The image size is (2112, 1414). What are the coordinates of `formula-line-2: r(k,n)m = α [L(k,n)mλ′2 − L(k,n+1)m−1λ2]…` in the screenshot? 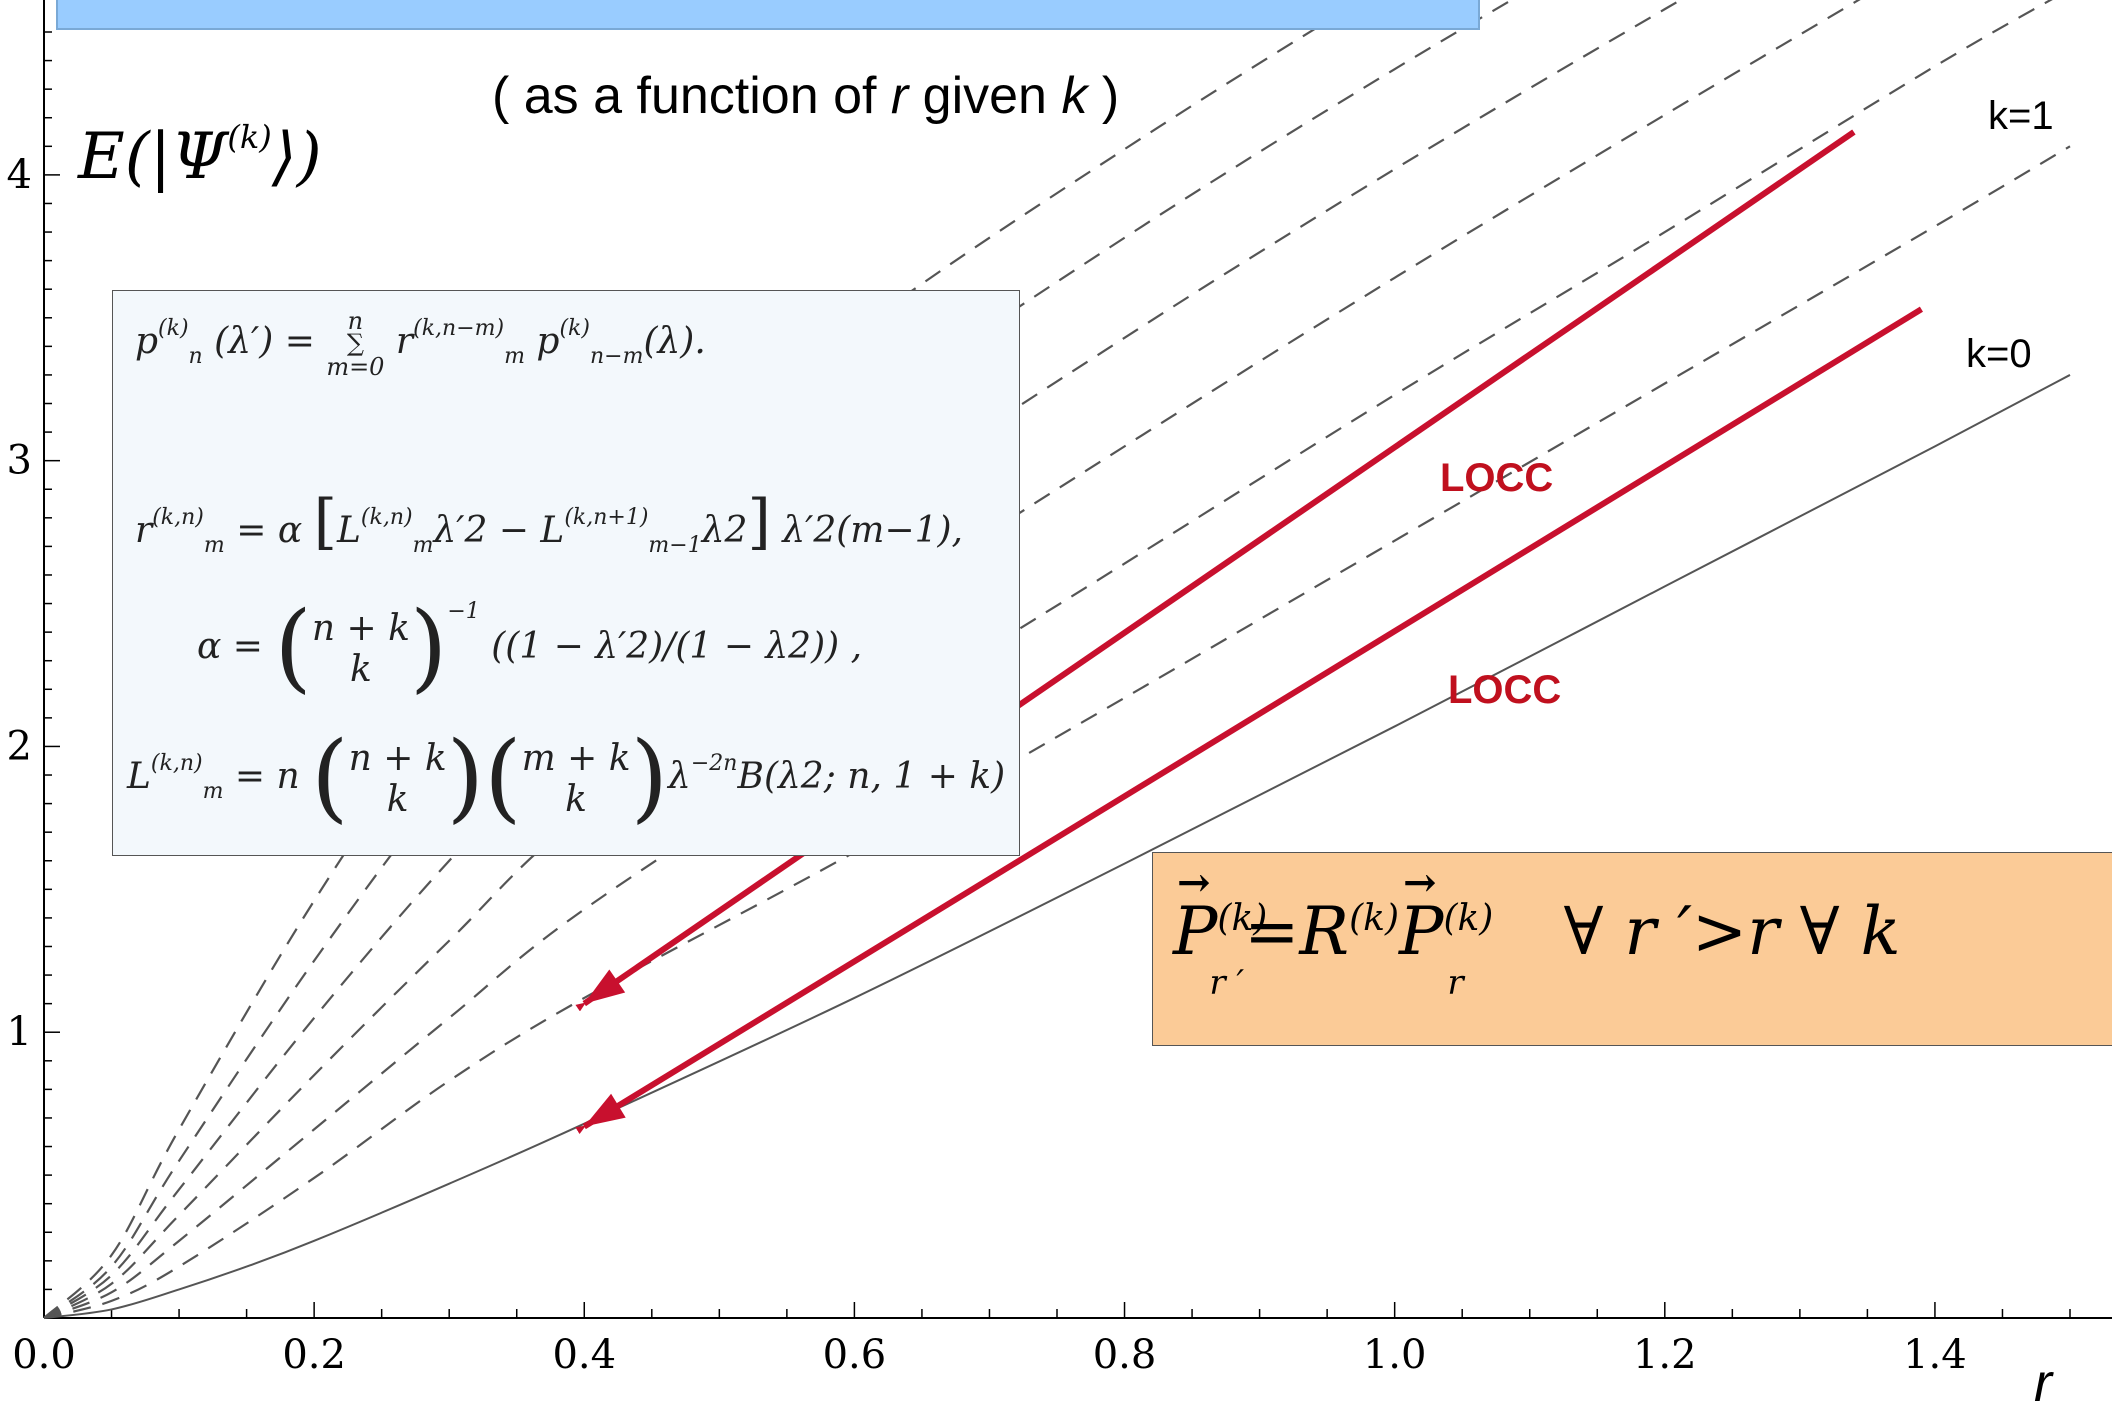 It's located at (549, 522).